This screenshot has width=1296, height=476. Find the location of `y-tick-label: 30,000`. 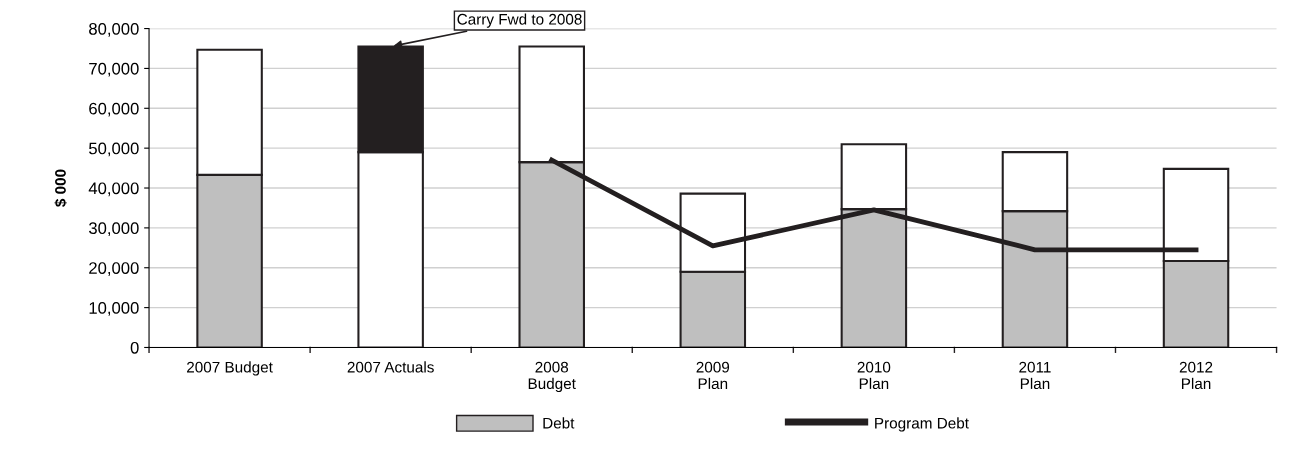

y-tick-label: 30,000 is located at coordinates (113, 229).